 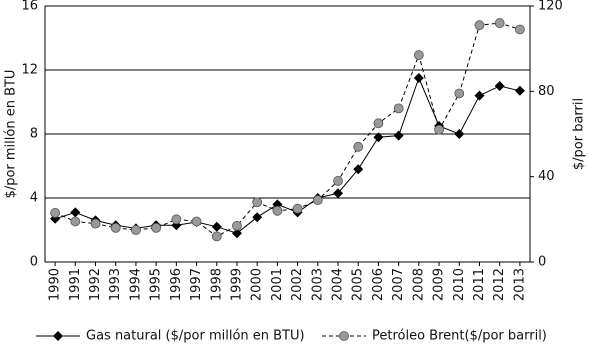 What do you see at coordinates (216, 284) in the screenshot?
I see `x-tick-label: 1998` at bounding box center [216, 284].